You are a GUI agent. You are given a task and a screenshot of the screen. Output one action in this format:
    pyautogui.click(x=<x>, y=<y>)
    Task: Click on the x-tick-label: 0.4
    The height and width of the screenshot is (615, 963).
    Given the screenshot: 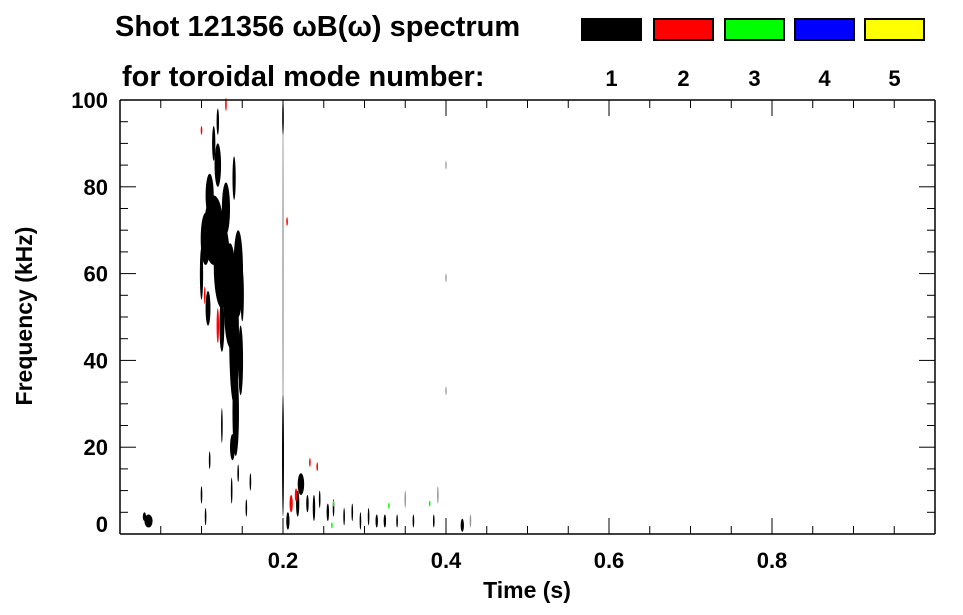 What is the action you would take?
    pyautogui.click(x=446, y=560)
    